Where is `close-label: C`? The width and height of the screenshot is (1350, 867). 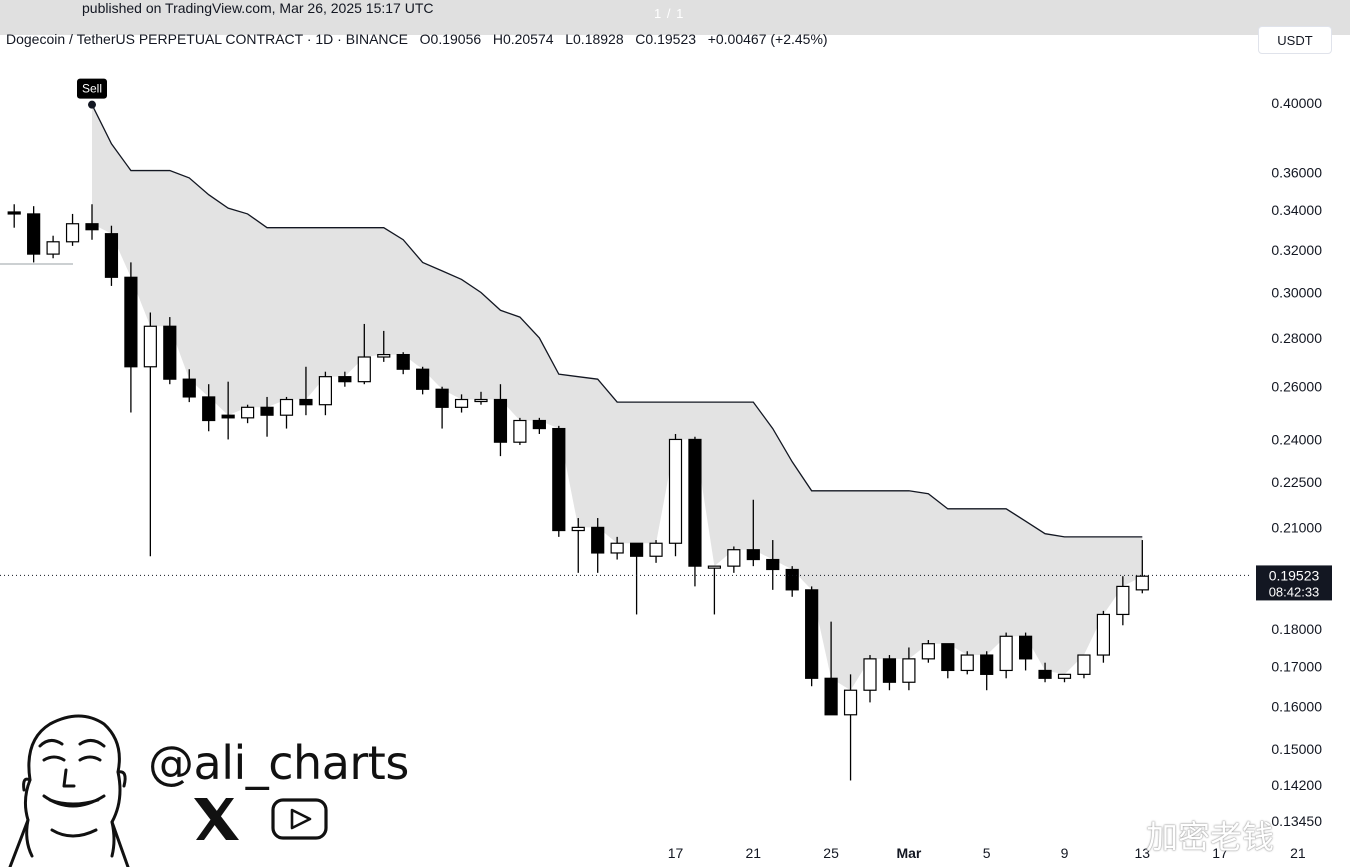 close-label: C is located at coordinates (640, 39).